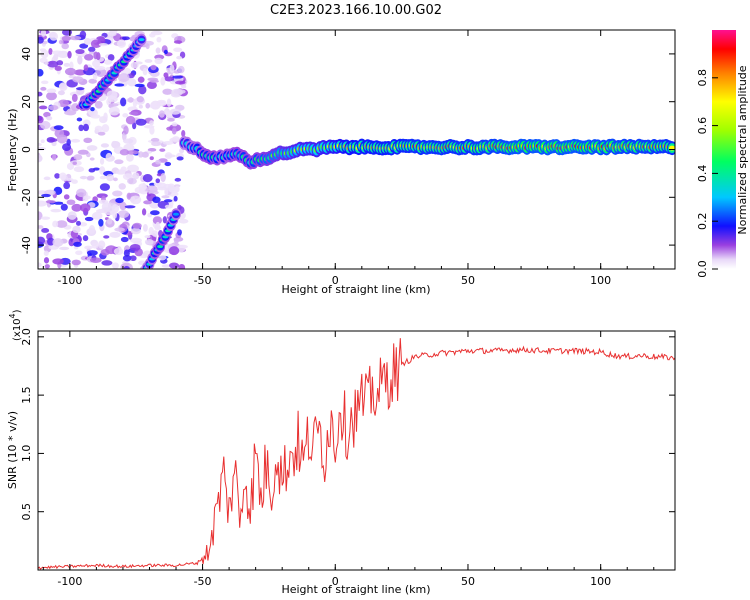 This screenshot has width=750, height=600. What do you see at coordinates (26, 54) in the screenshot?
I see `y-tick-label: 40` at bounding box center [26, 54].